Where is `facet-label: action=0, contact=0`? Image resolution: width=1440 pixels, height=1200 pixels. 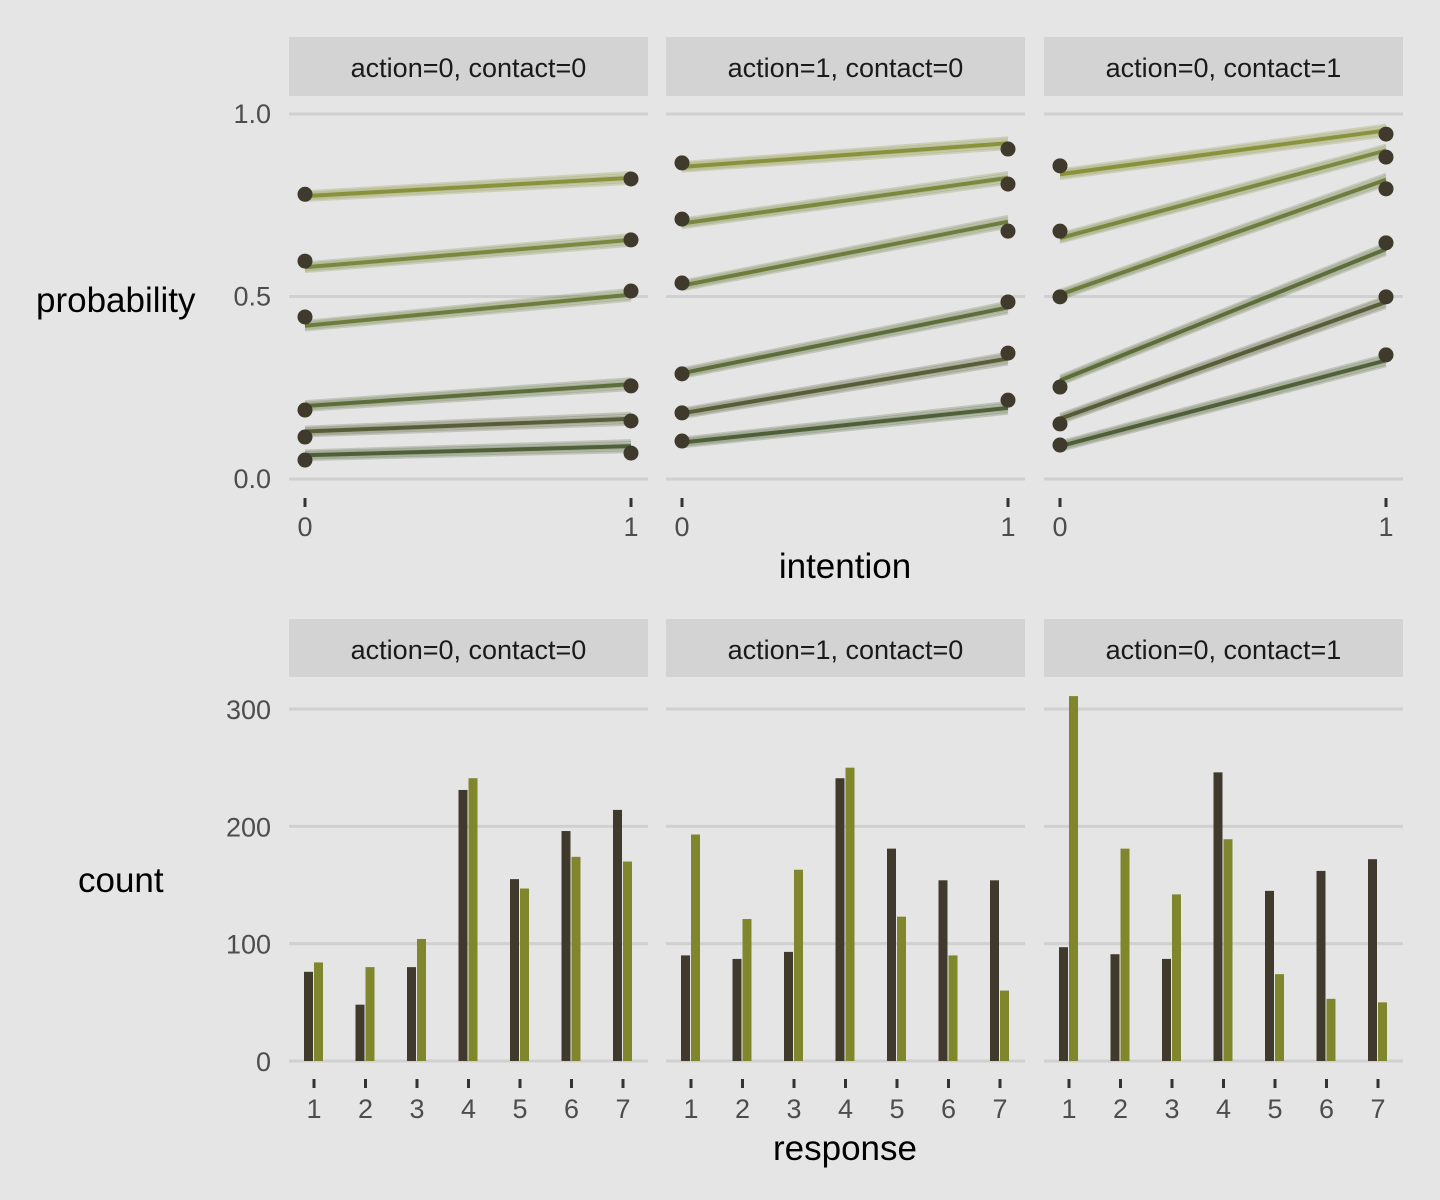 facet-label: action=0, contact=0 is located at coordinates (469, 68).